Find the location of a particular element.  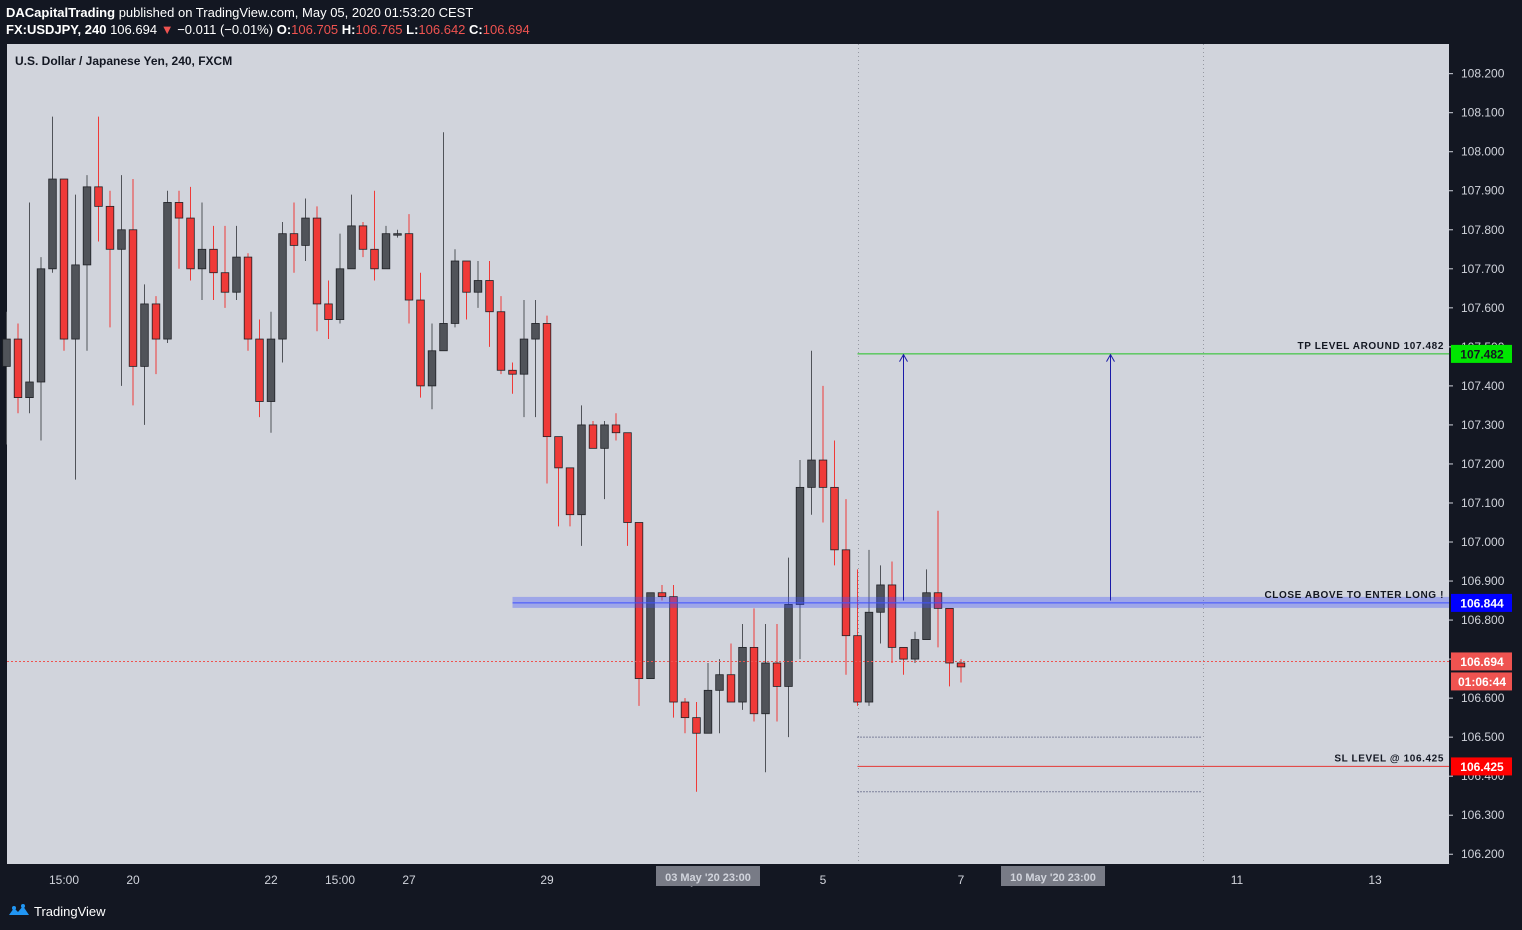

time-tick-label: 11 is located at coordinates (1237, 880).